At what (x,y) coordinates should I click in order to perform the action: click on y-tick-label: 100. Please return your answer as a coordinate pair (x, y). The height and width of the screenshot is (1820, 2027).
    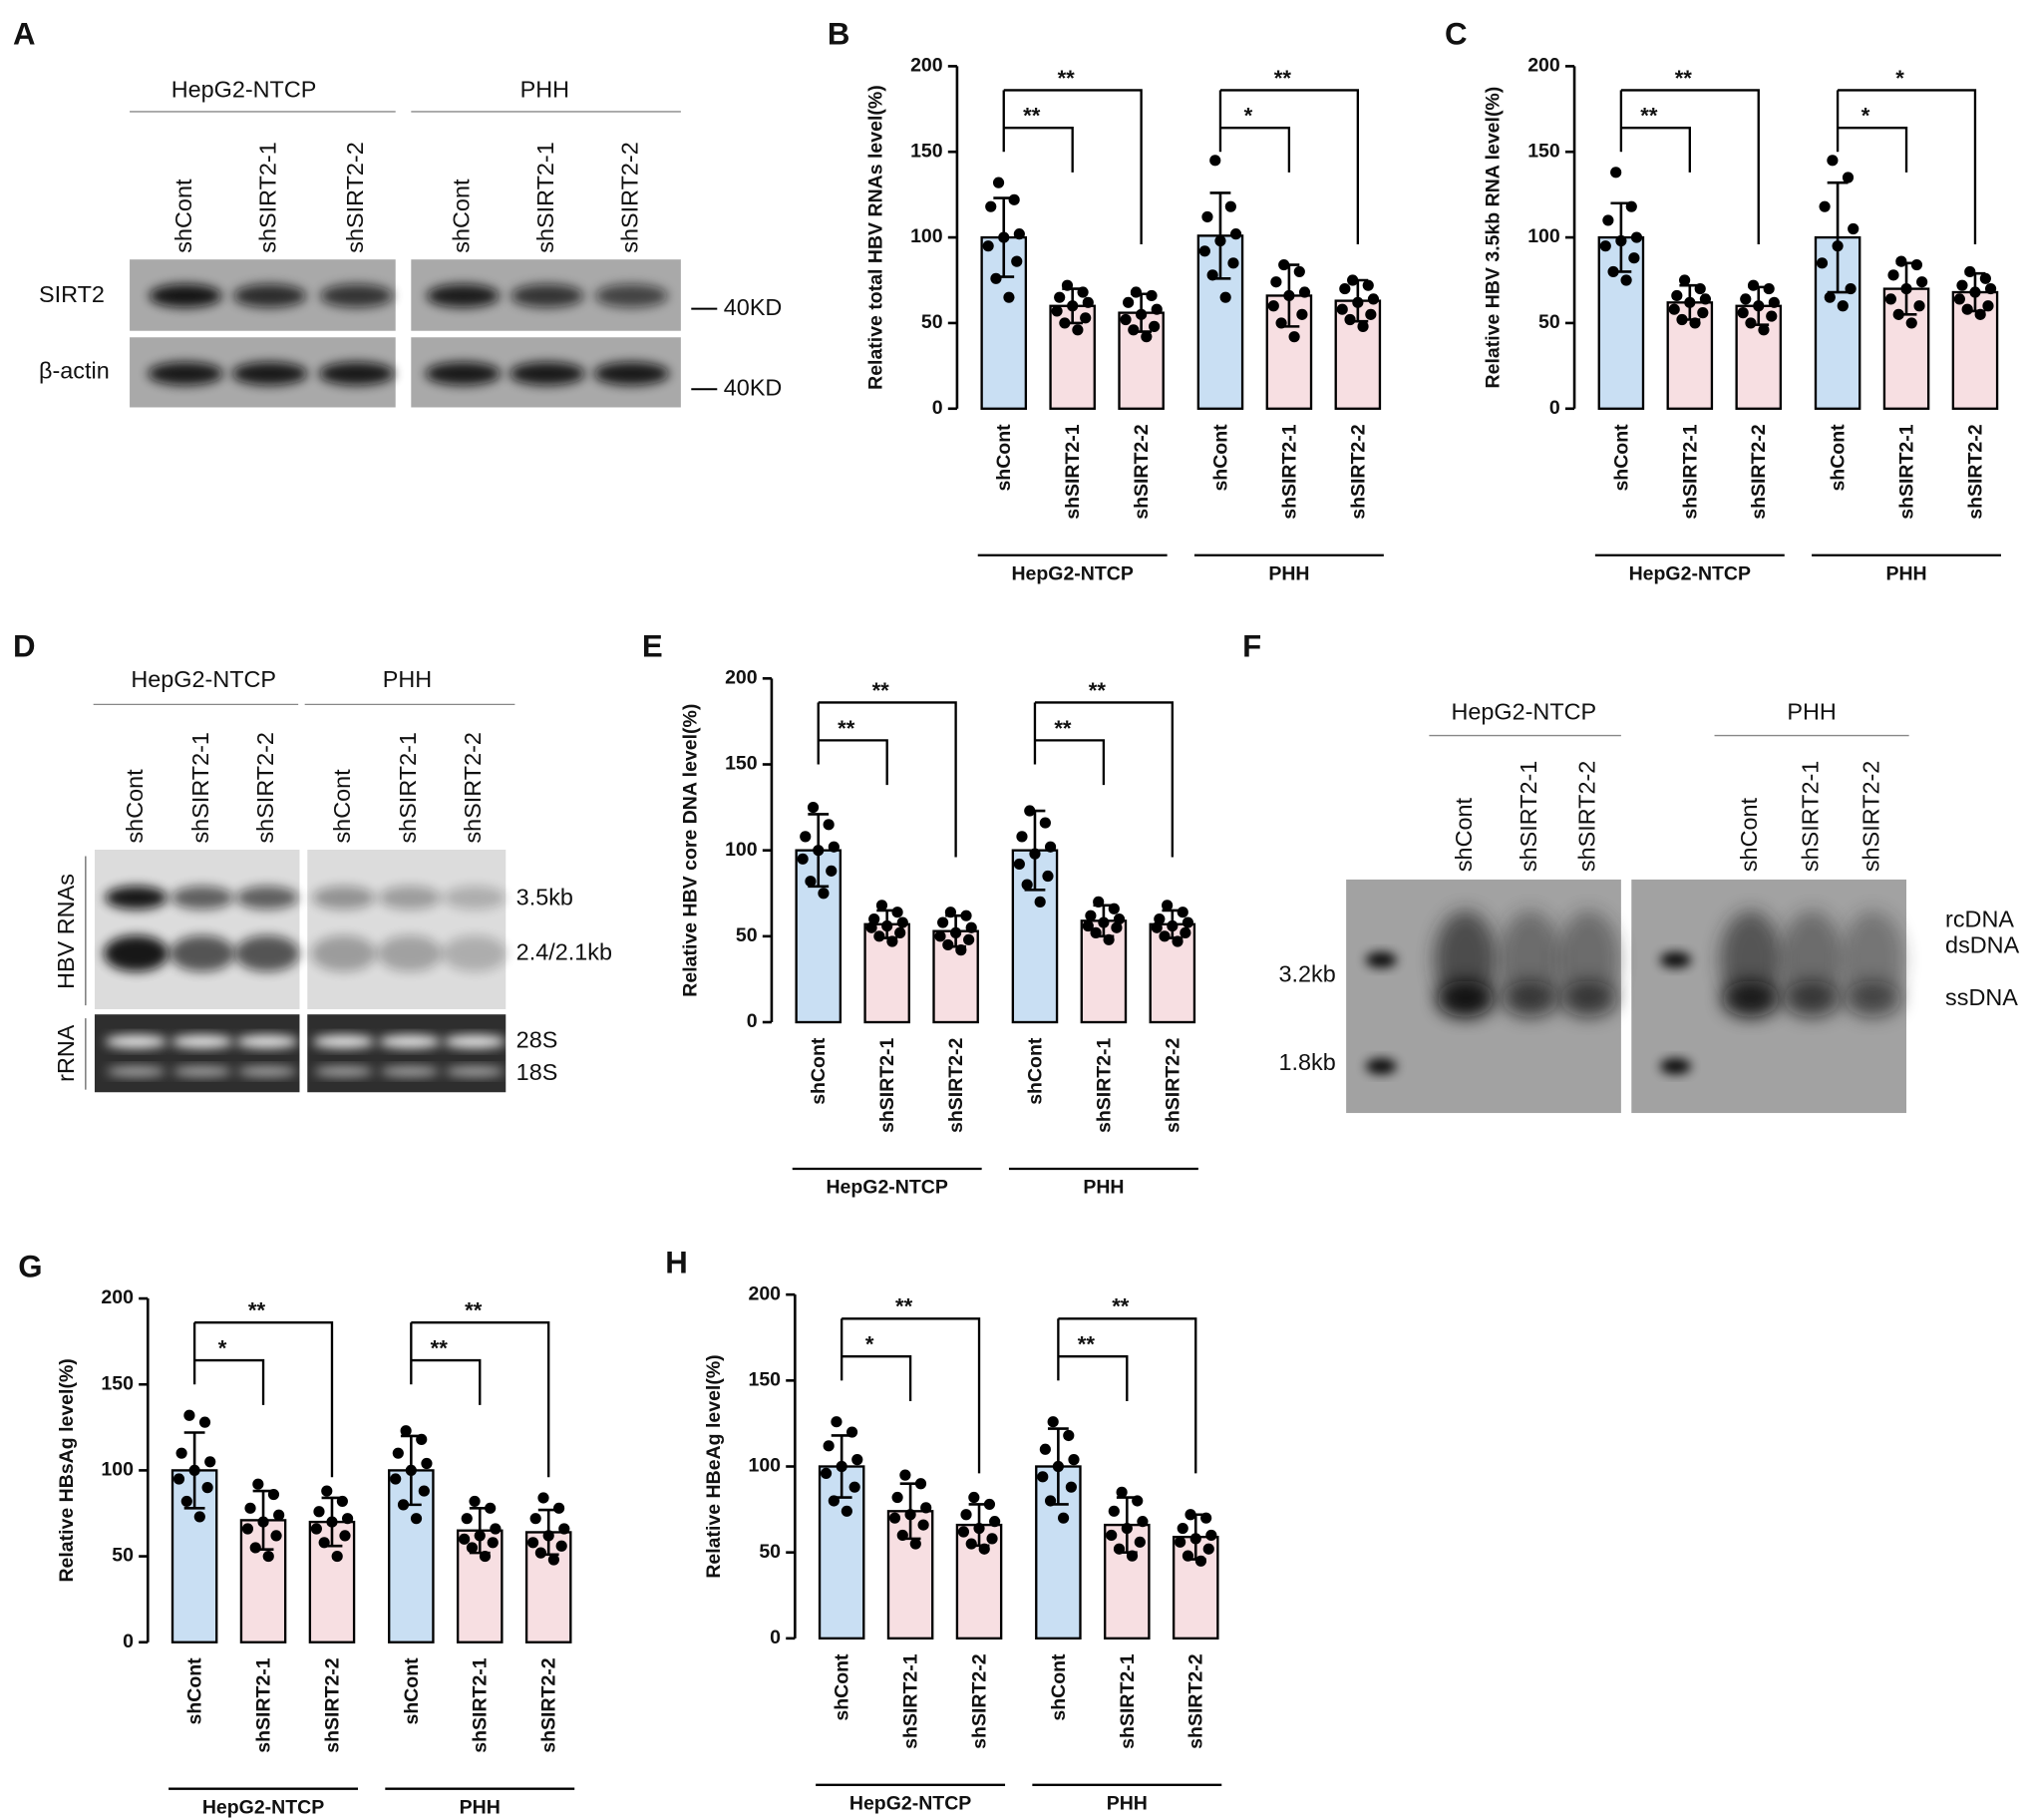
    Looking at the image, I should click on (1543, 236).